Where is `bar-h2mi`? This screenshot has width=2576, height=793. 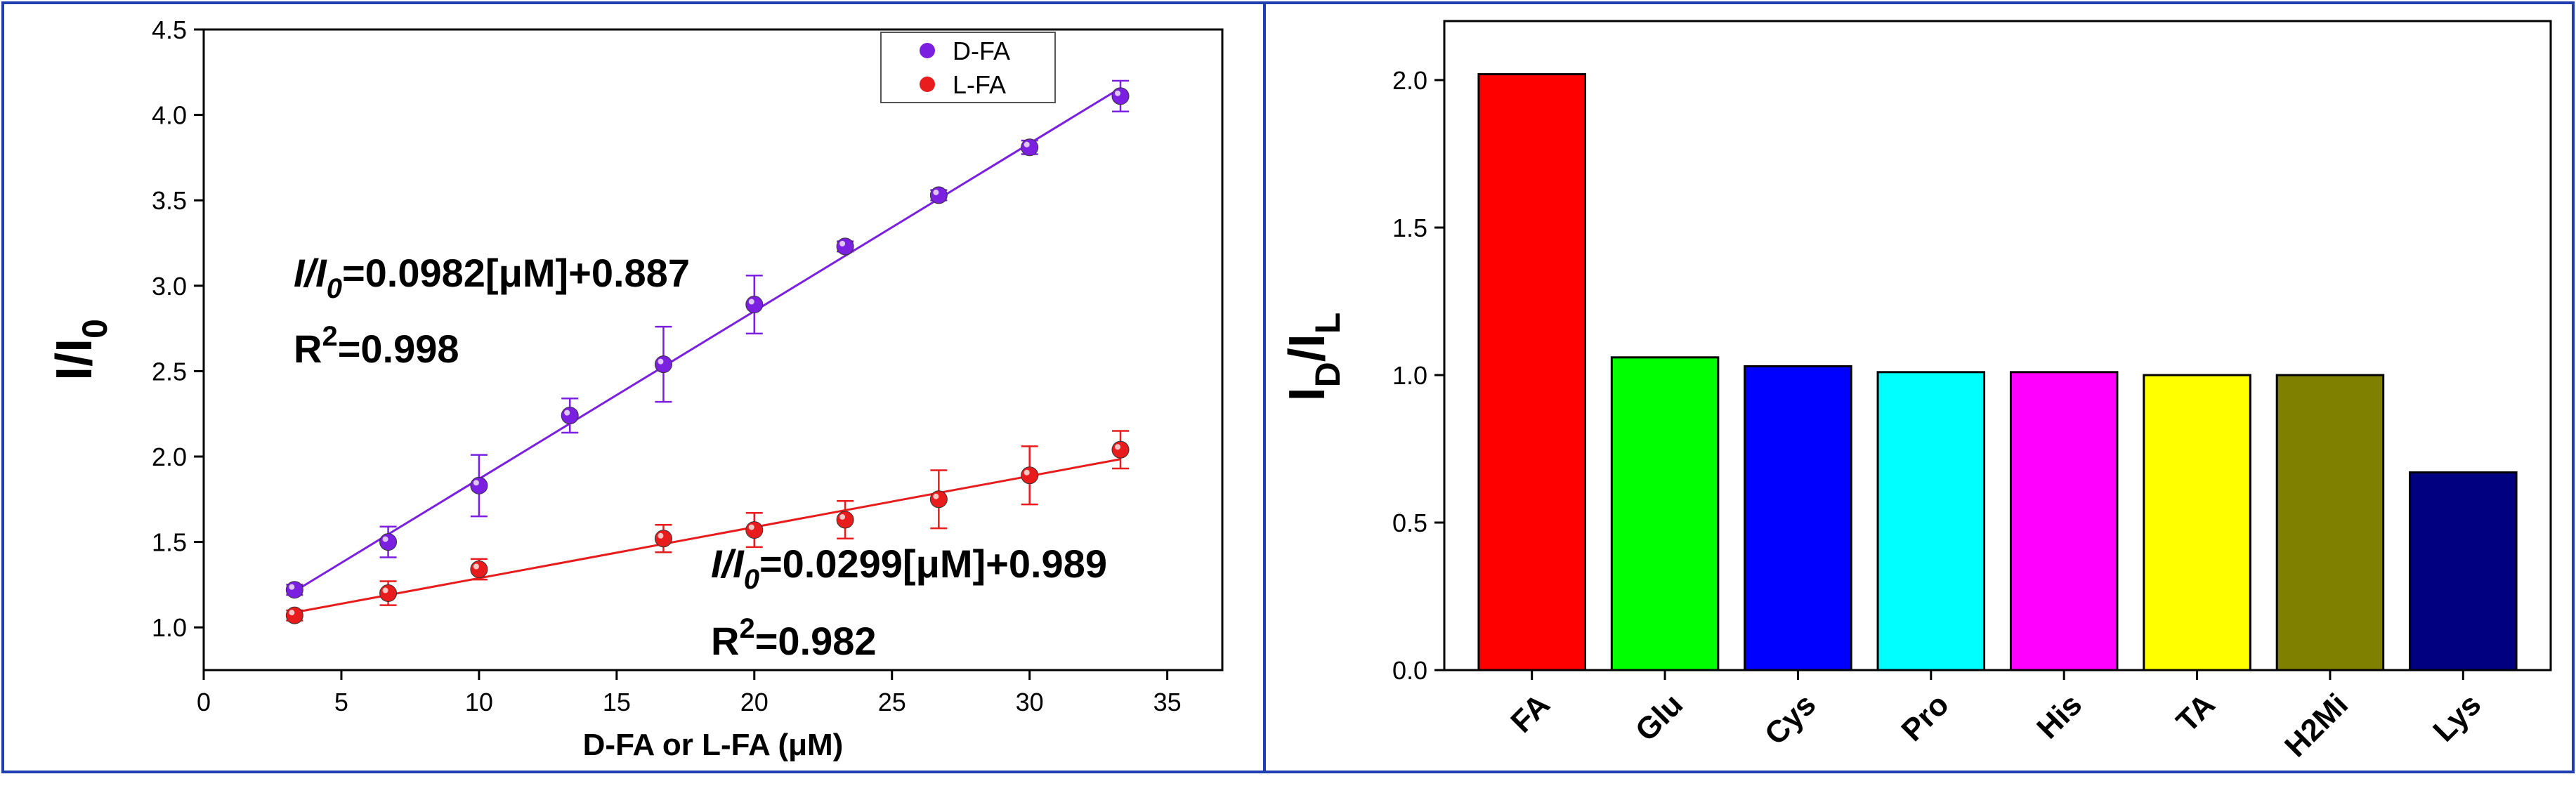 bar-h2mi is located at coordinates (2330, 522).